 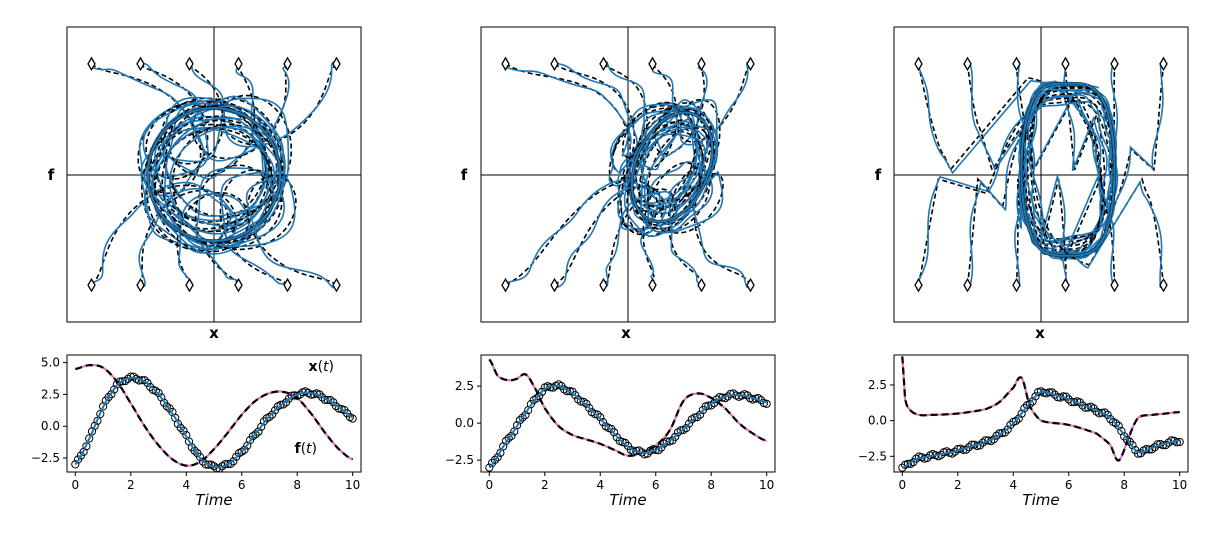 I want to click on phase-portrait-1: x f, so click(x=205, y=184).